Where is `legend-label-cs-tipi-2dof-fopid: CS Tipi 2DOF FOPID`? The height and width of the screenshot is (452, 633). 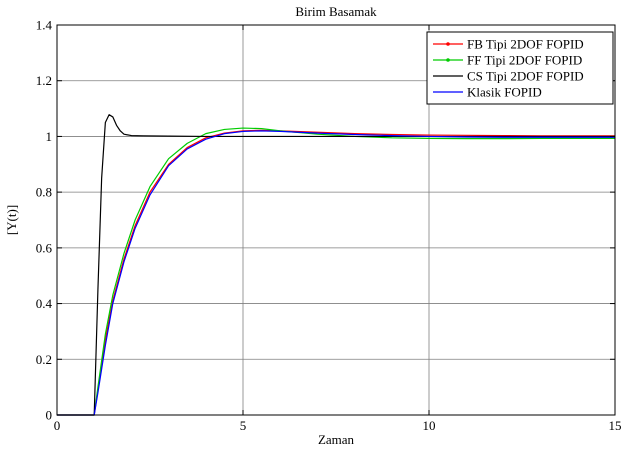 legend-label-cs-tipi-2dof-fopid: CS Tipi 2DOF FOPID is located at coordinates (525, 76).